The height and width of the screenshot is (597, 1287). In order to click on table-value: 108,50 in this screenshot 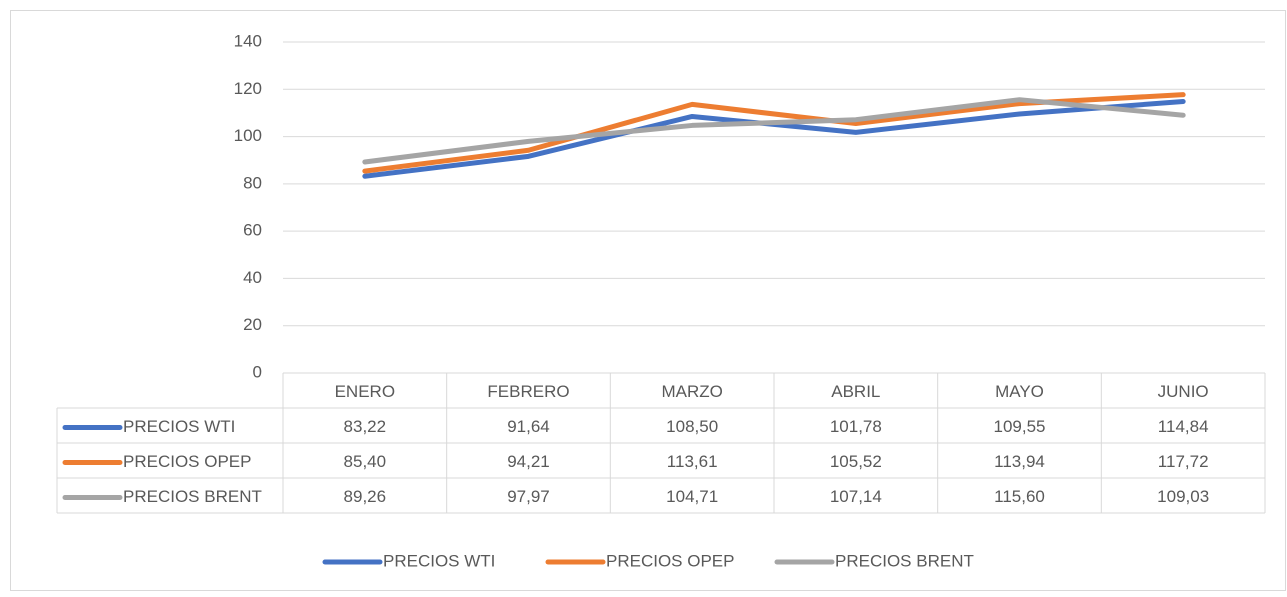, I will do `click(692, 426)`.